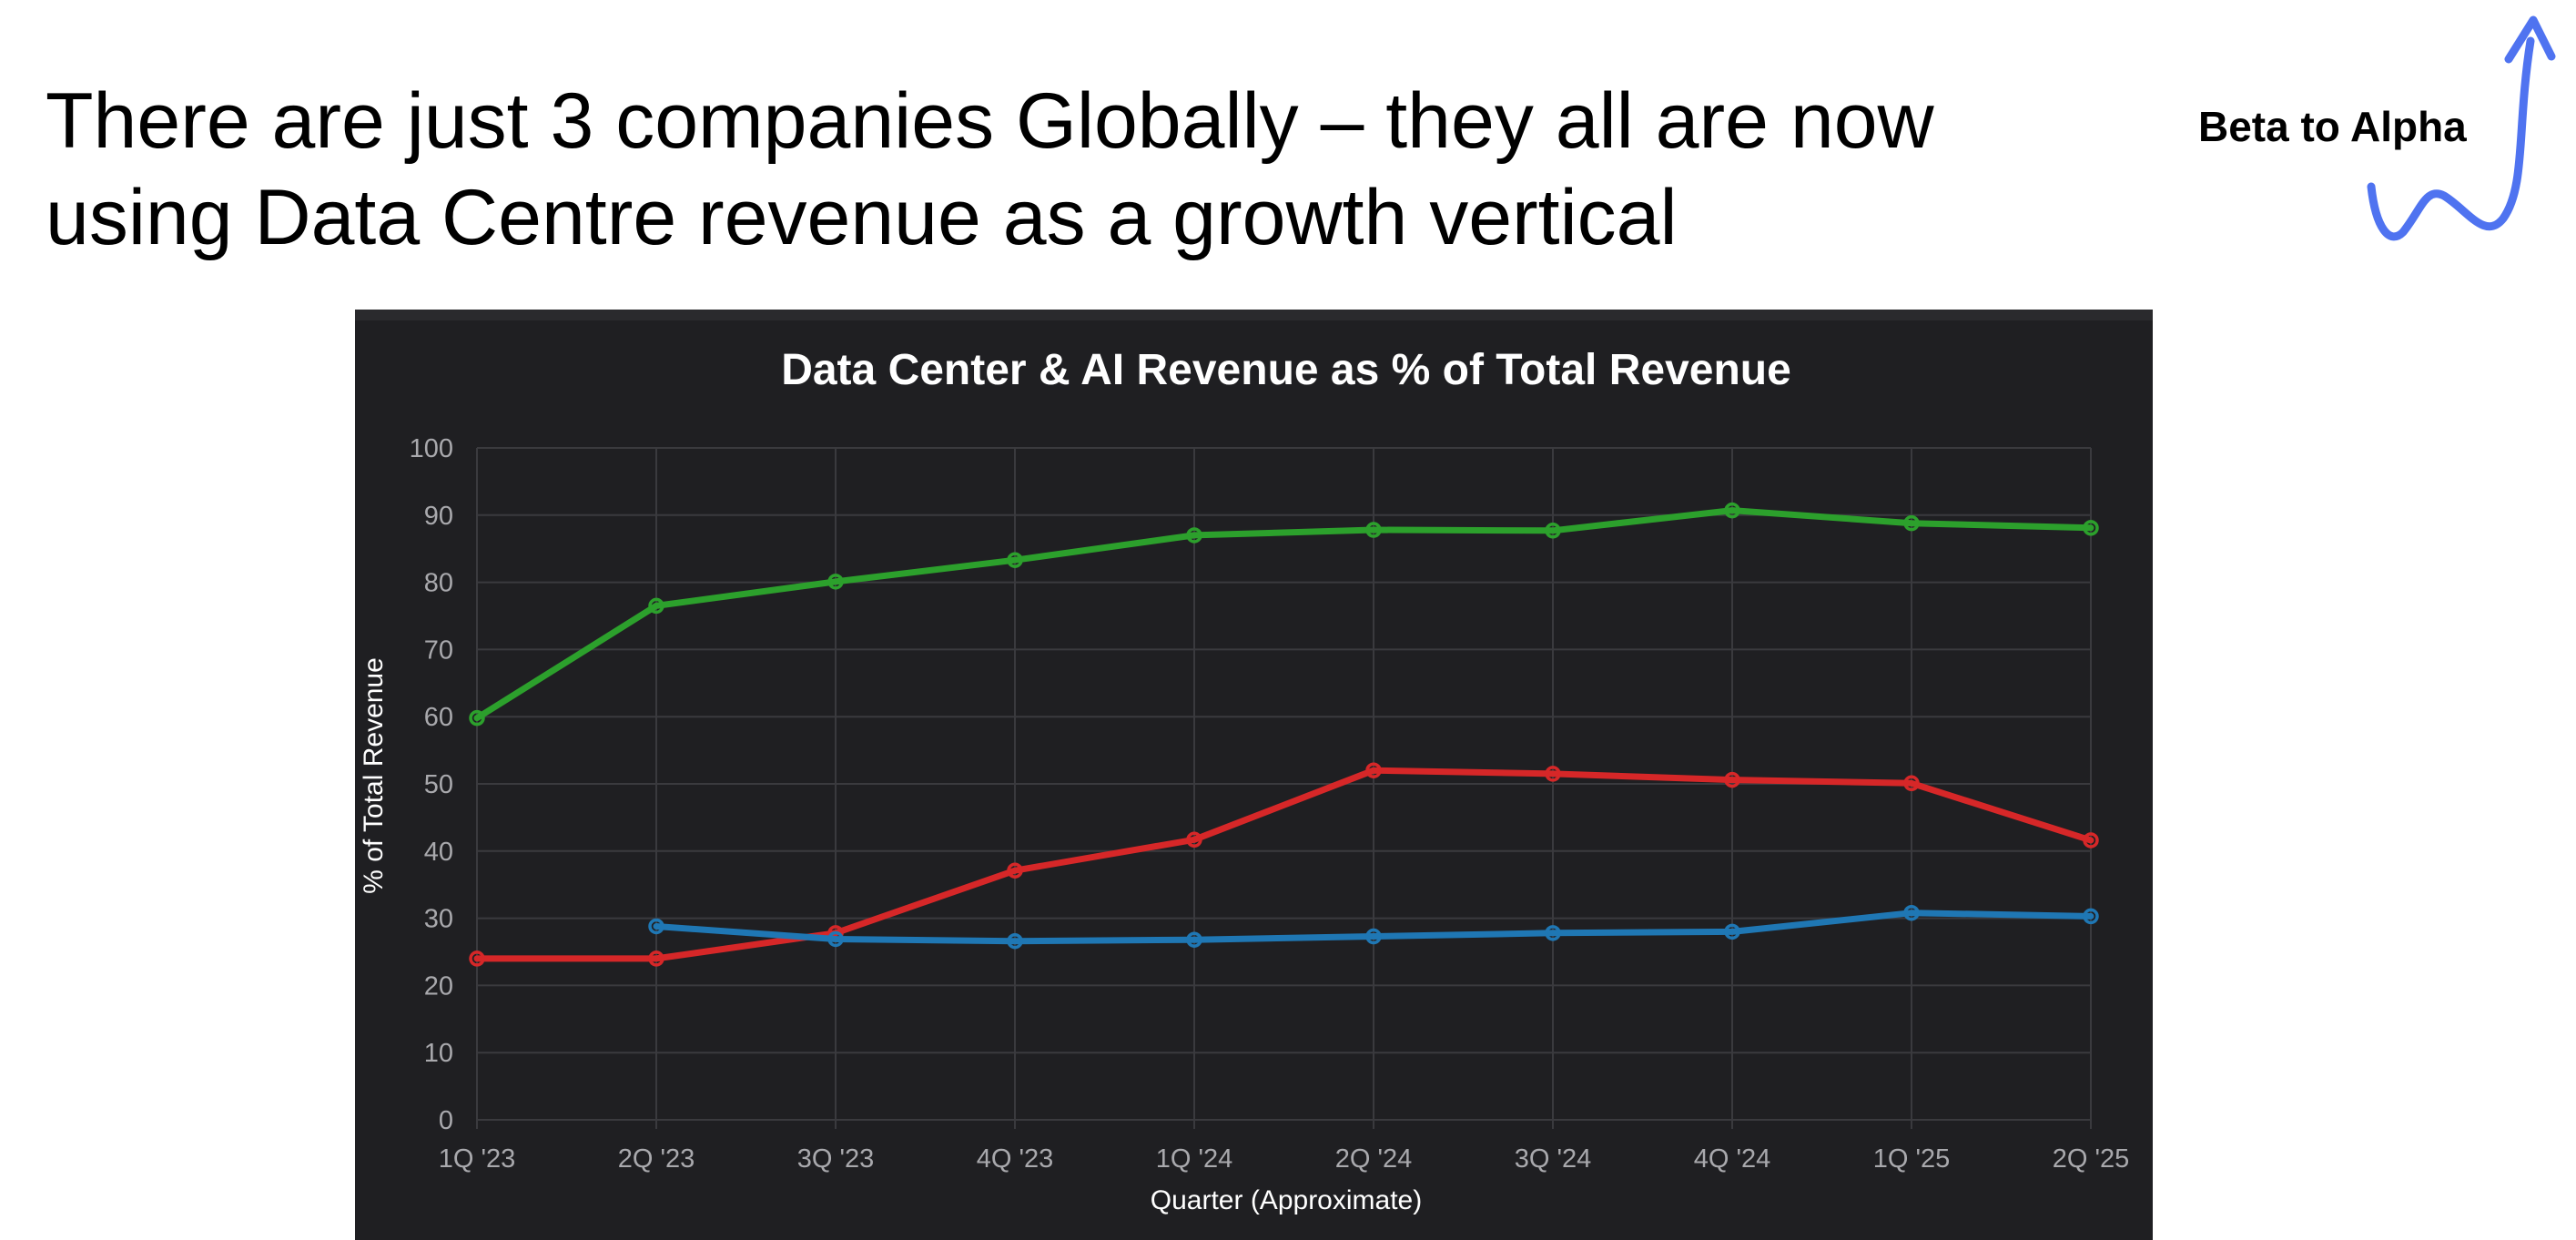  What do you see at coordinates (438, 583) in the screenshot?
I see `y-tick-label: 80` at bounding box center [438, 583].